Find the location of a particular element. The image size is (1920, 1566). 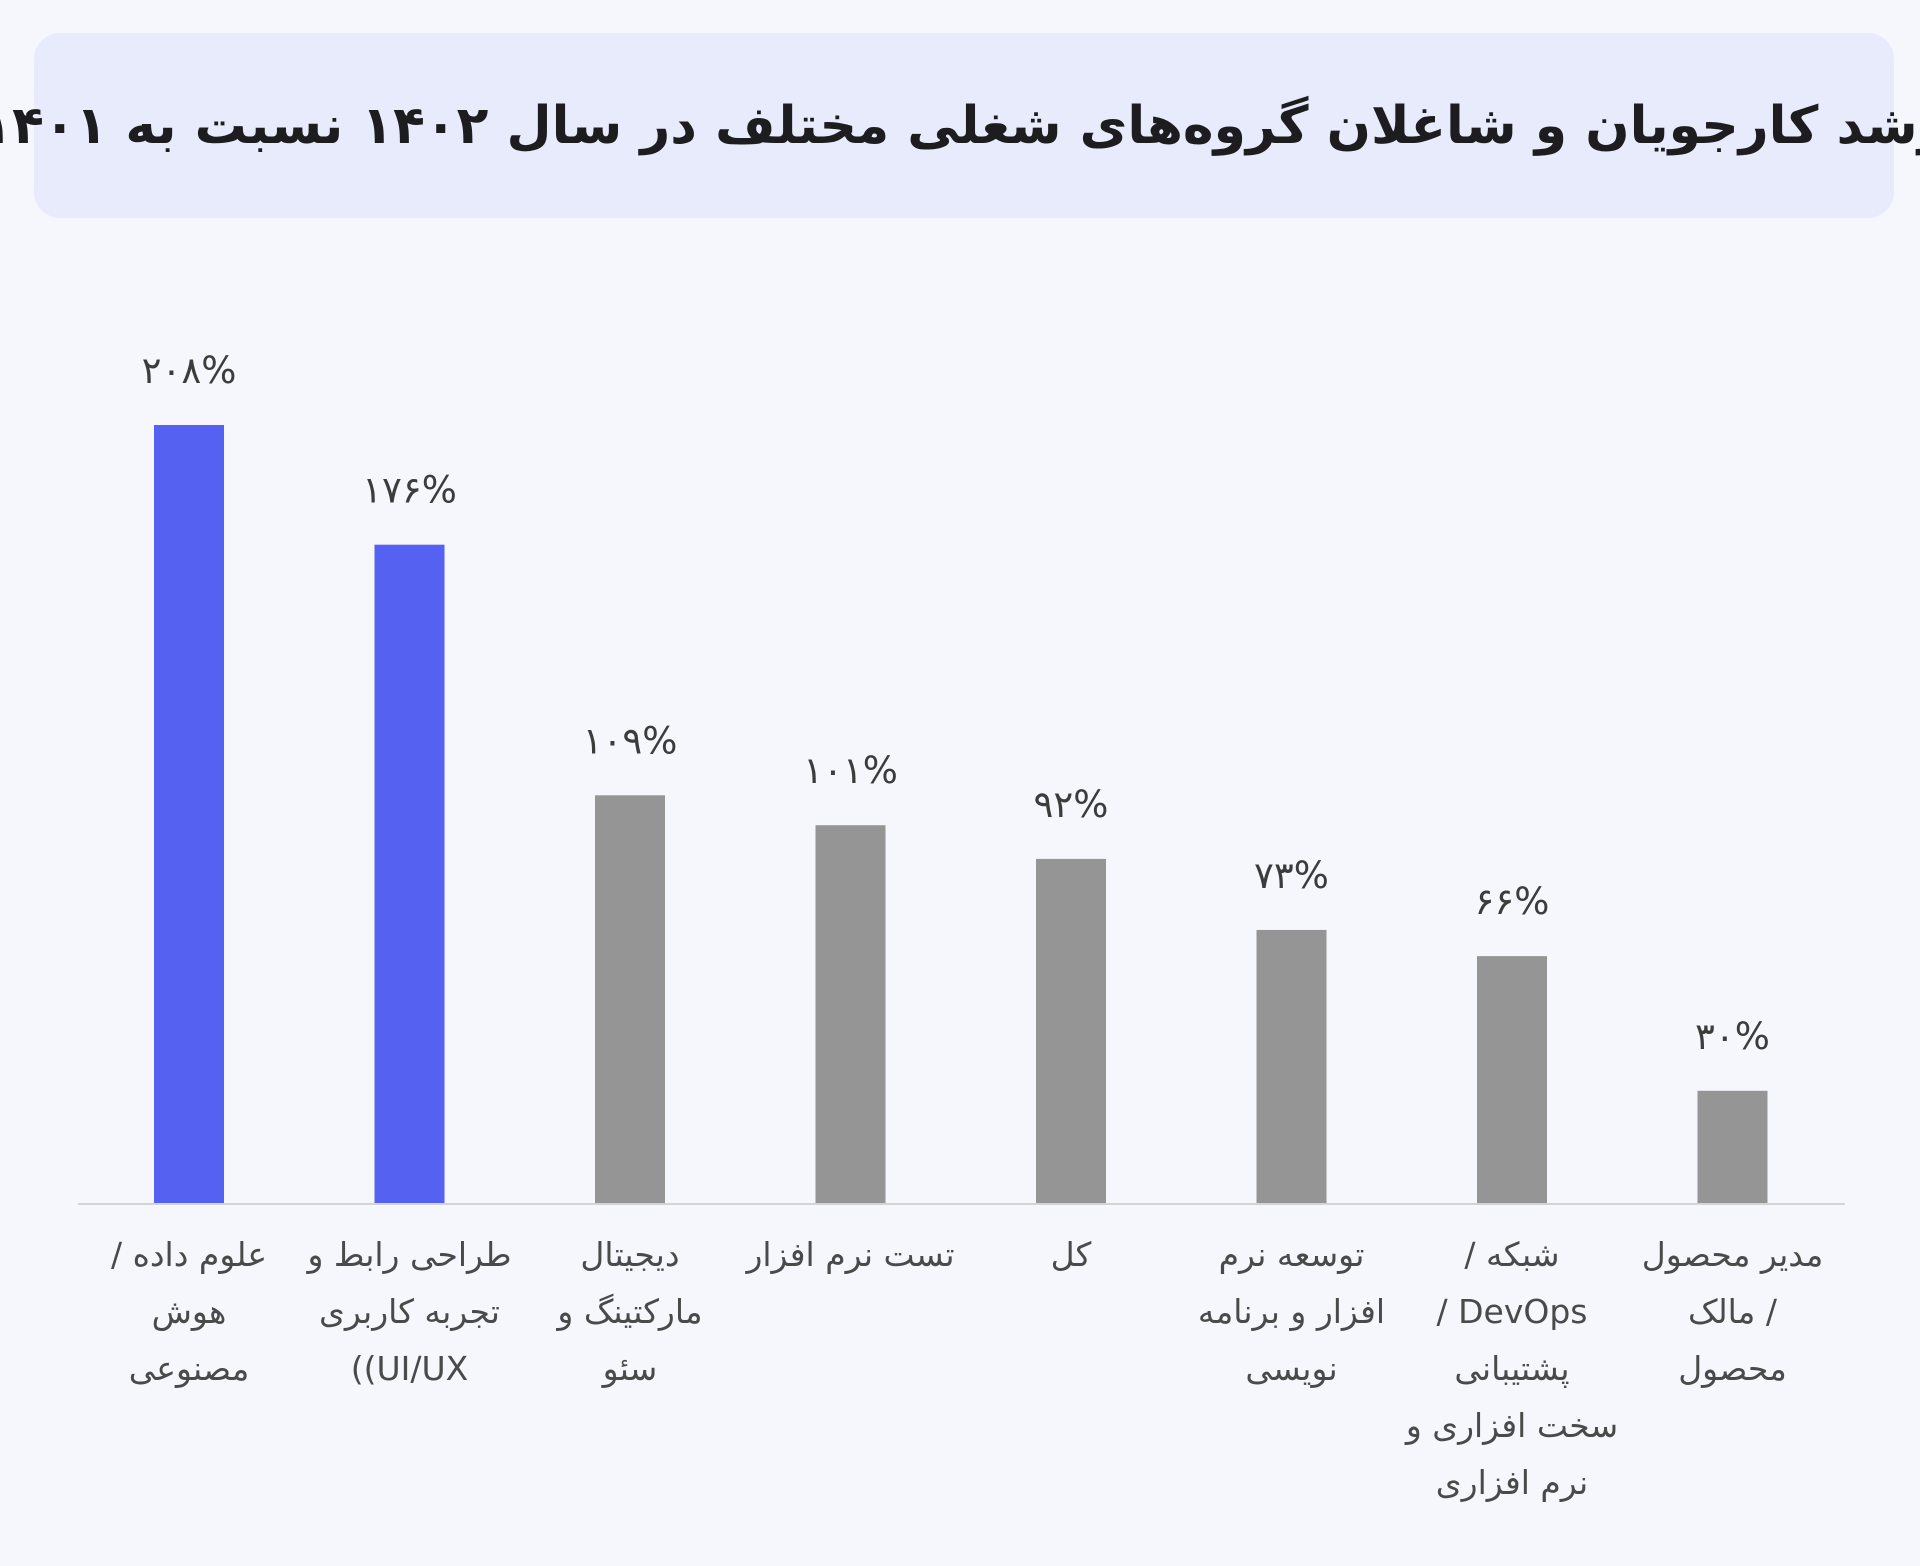

x-tick-label-line: شبکه / is located at coordinates (1511, 1254).